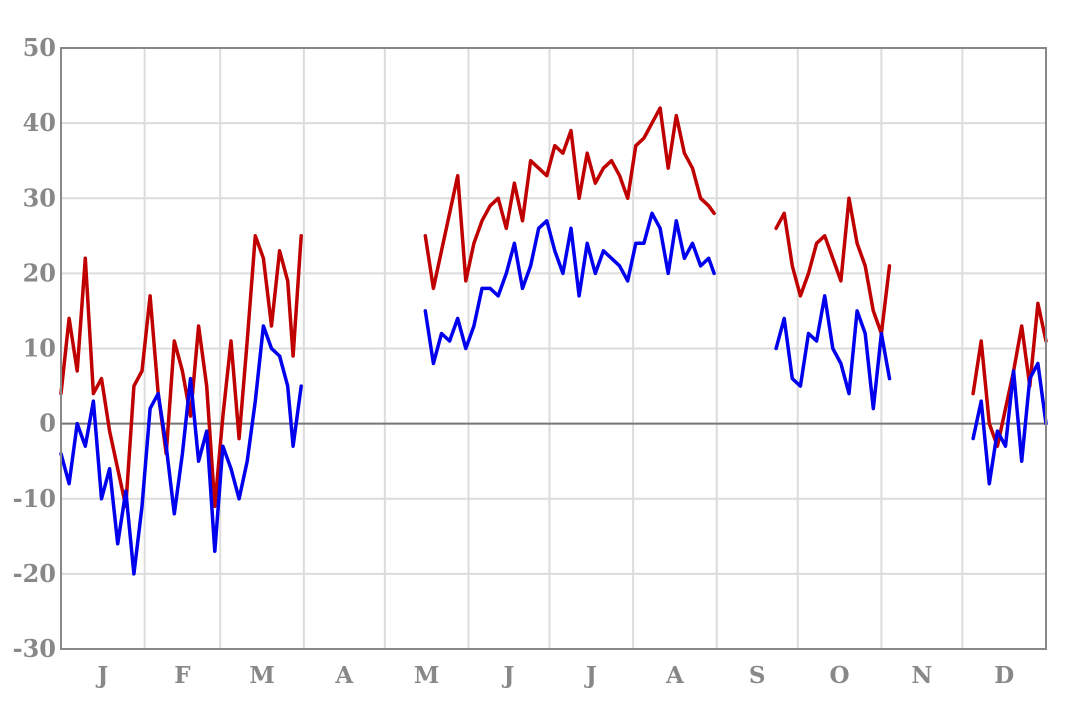  Describe the element at coordinates (921, 675) in the screenshot. I see `x-tick-label: N` at that location.